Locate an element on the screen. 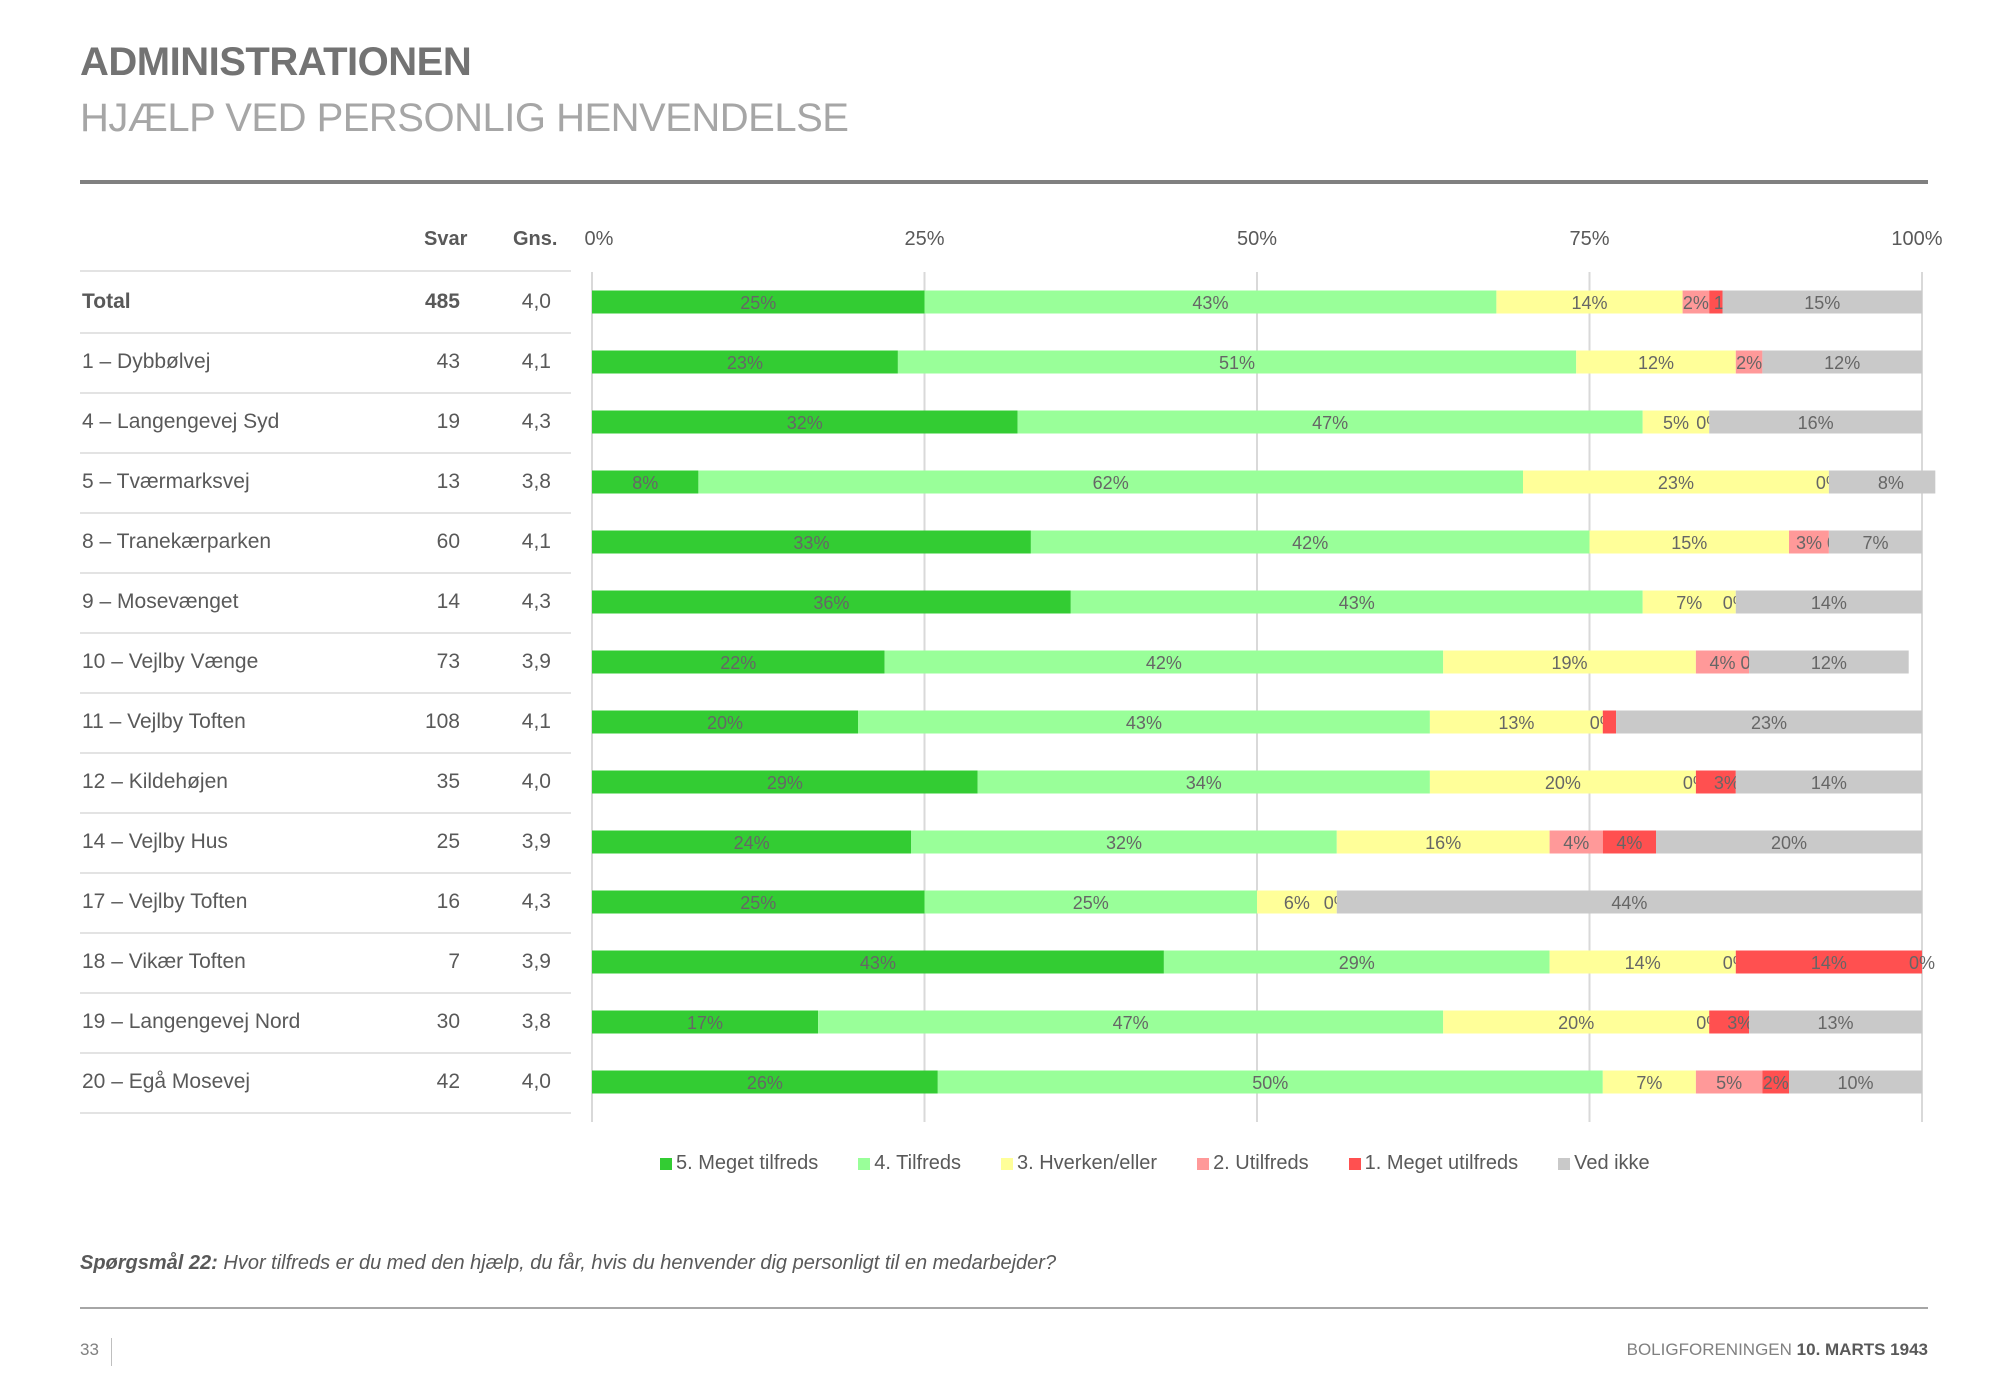 This screenshot has height=1385, width=2000. data-label: 5% is located at coordinates (1729, 1083).